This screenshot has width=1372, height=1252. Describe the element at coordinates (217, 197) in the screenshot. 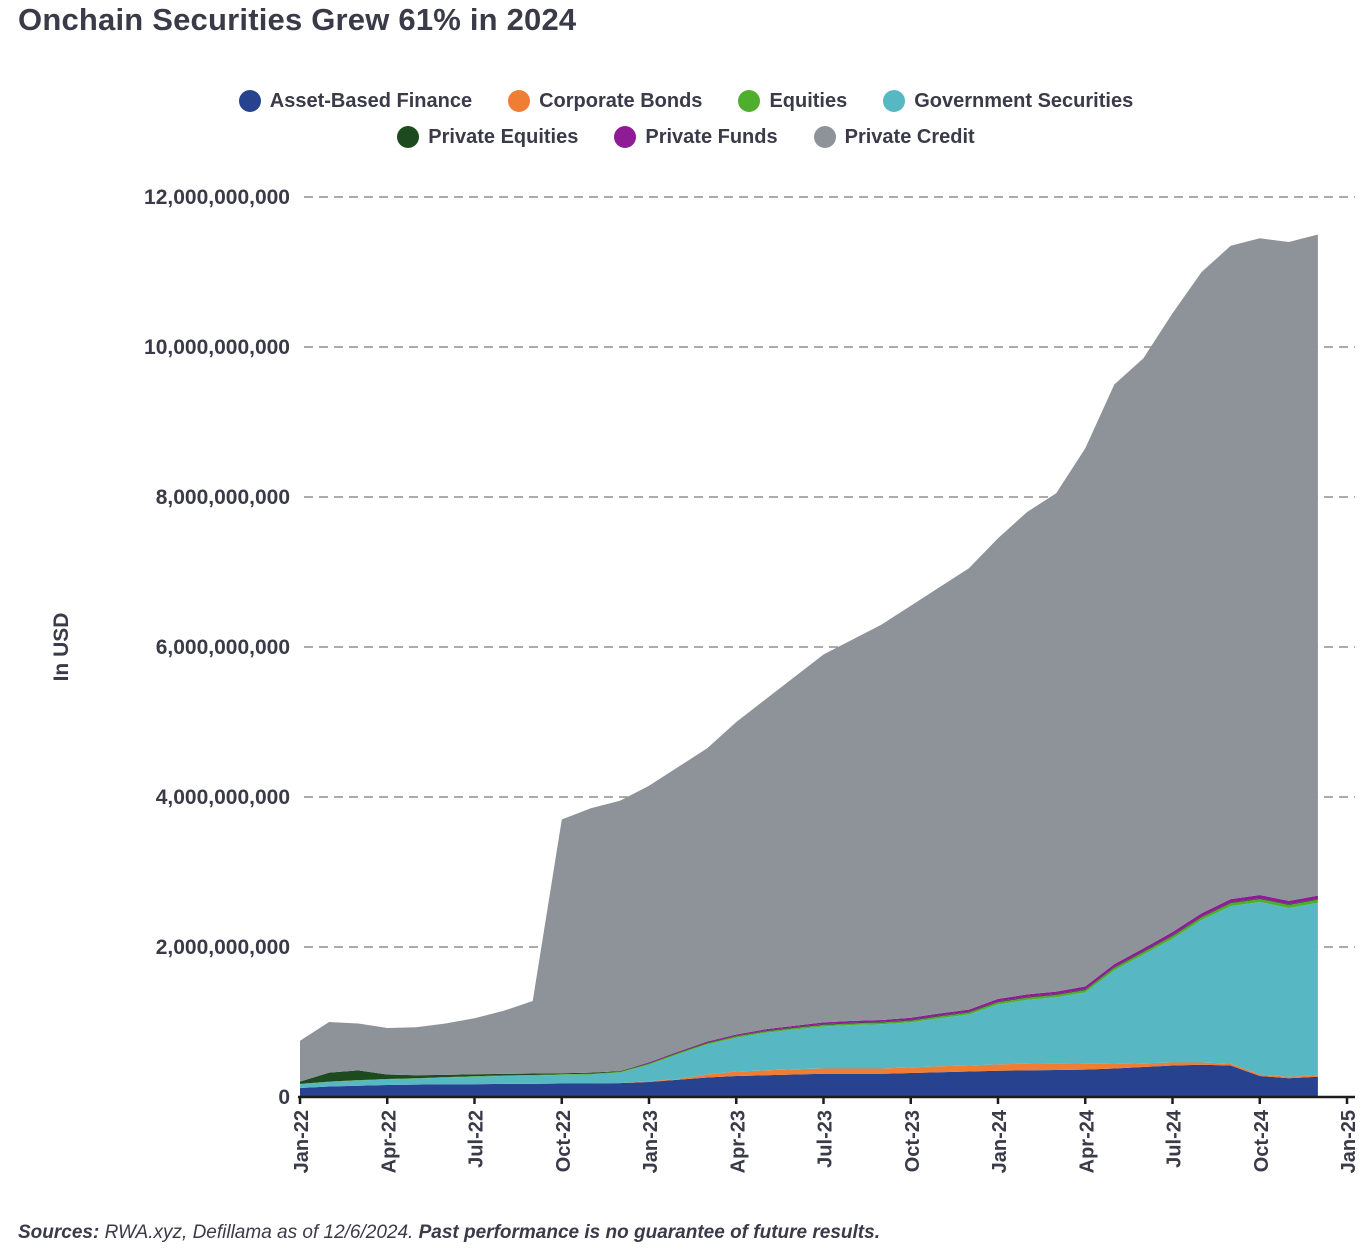

I see `y-tick-label: 12,000,000,000` at that location.